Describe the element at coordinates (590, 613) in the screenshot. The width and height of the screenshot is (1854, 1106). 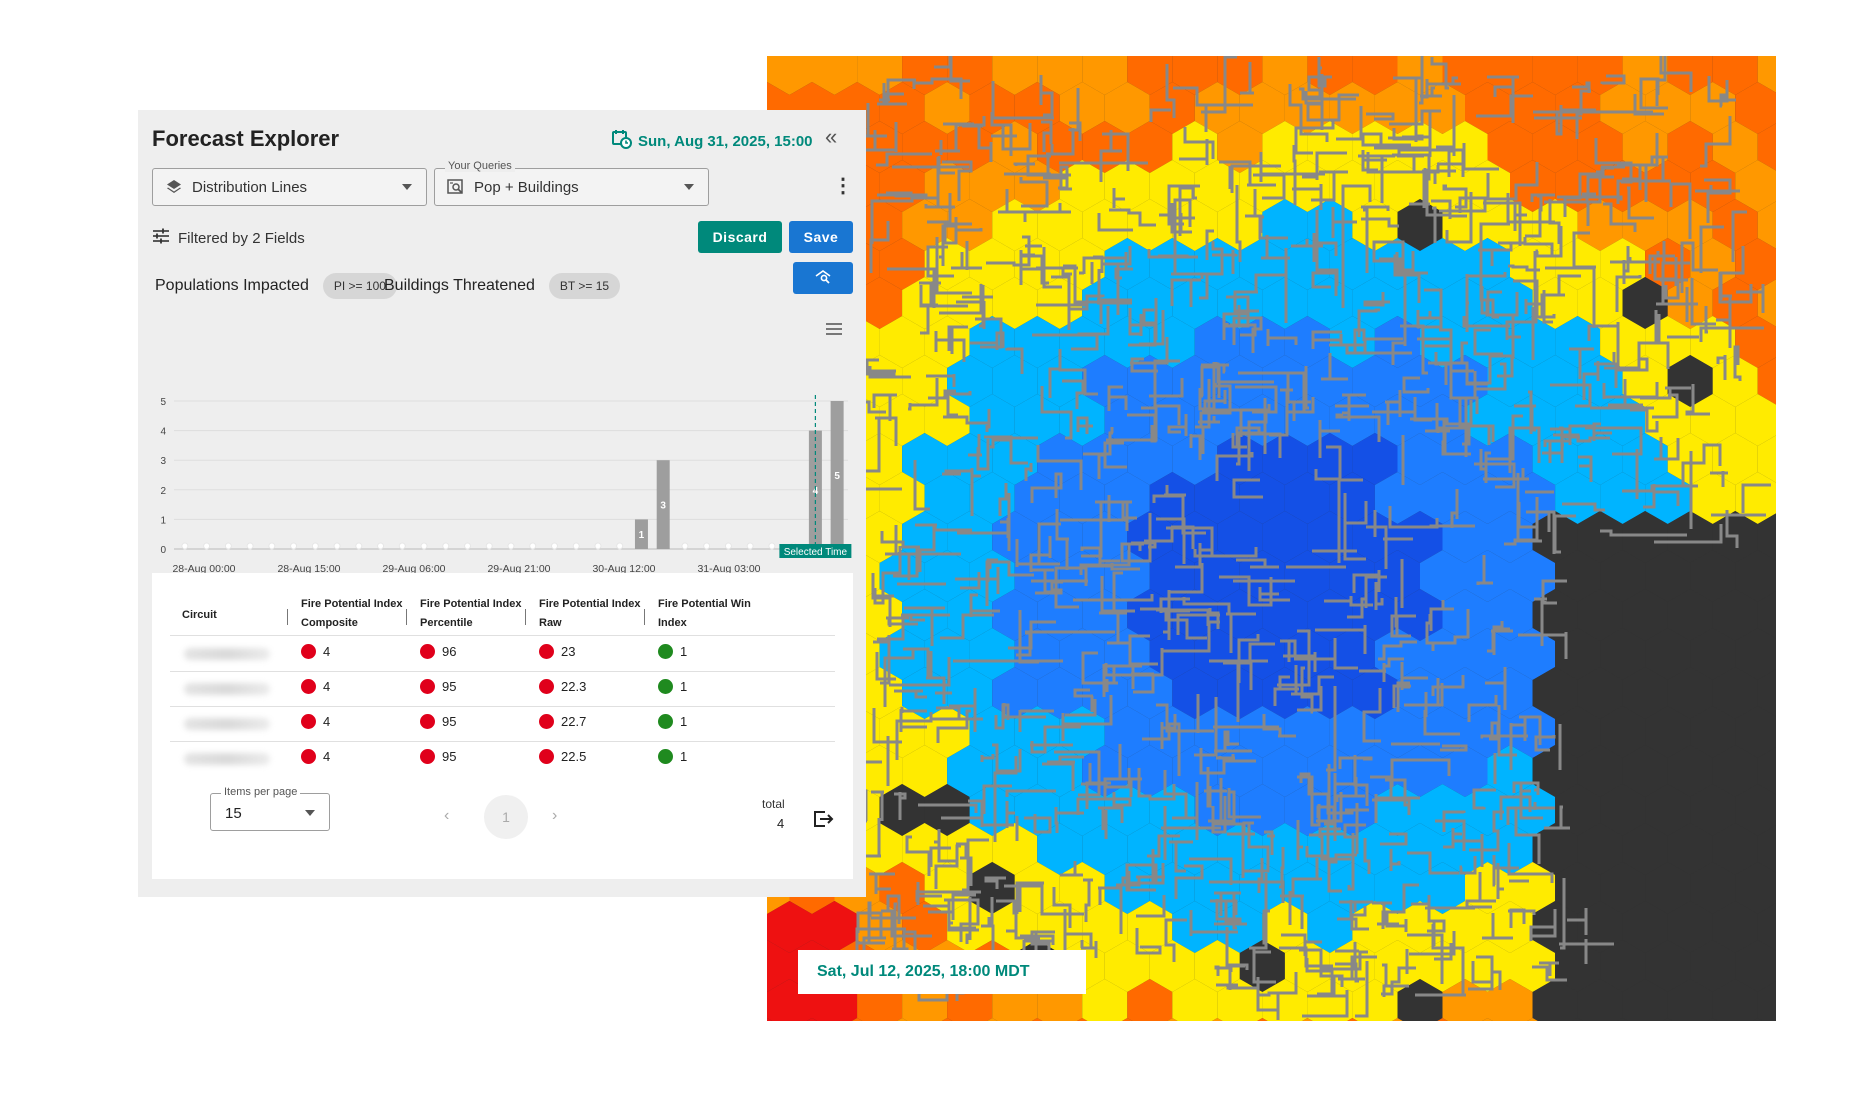
I see `column-header-fpi-raw: Fire Potential Index Raw` at that location.